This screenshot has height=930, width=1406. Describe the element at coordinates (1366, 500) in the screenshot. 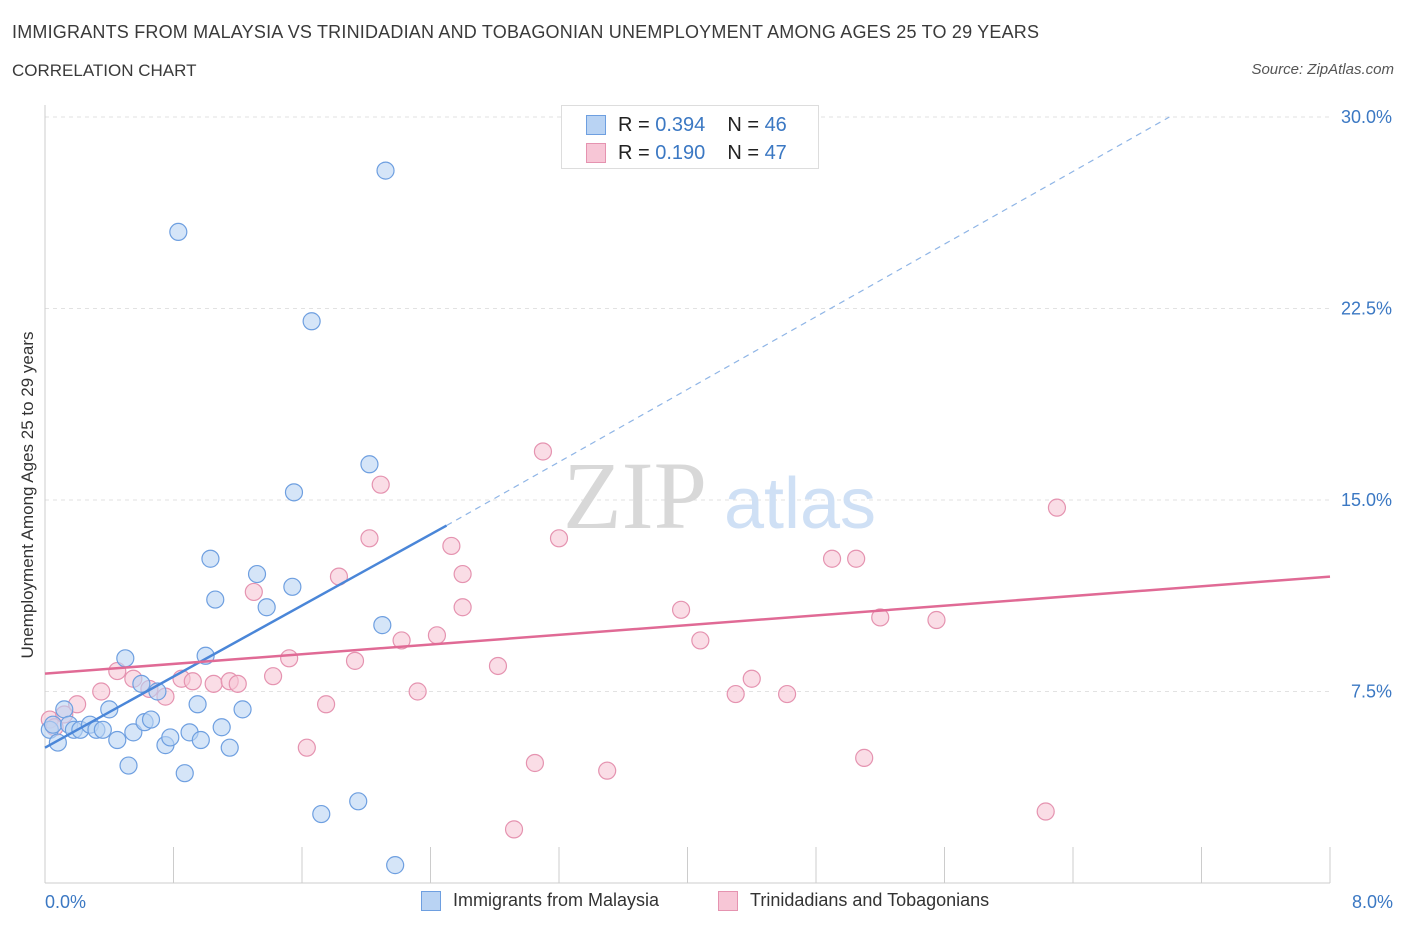

I see `y-tick-label: 15.0%` at that location.